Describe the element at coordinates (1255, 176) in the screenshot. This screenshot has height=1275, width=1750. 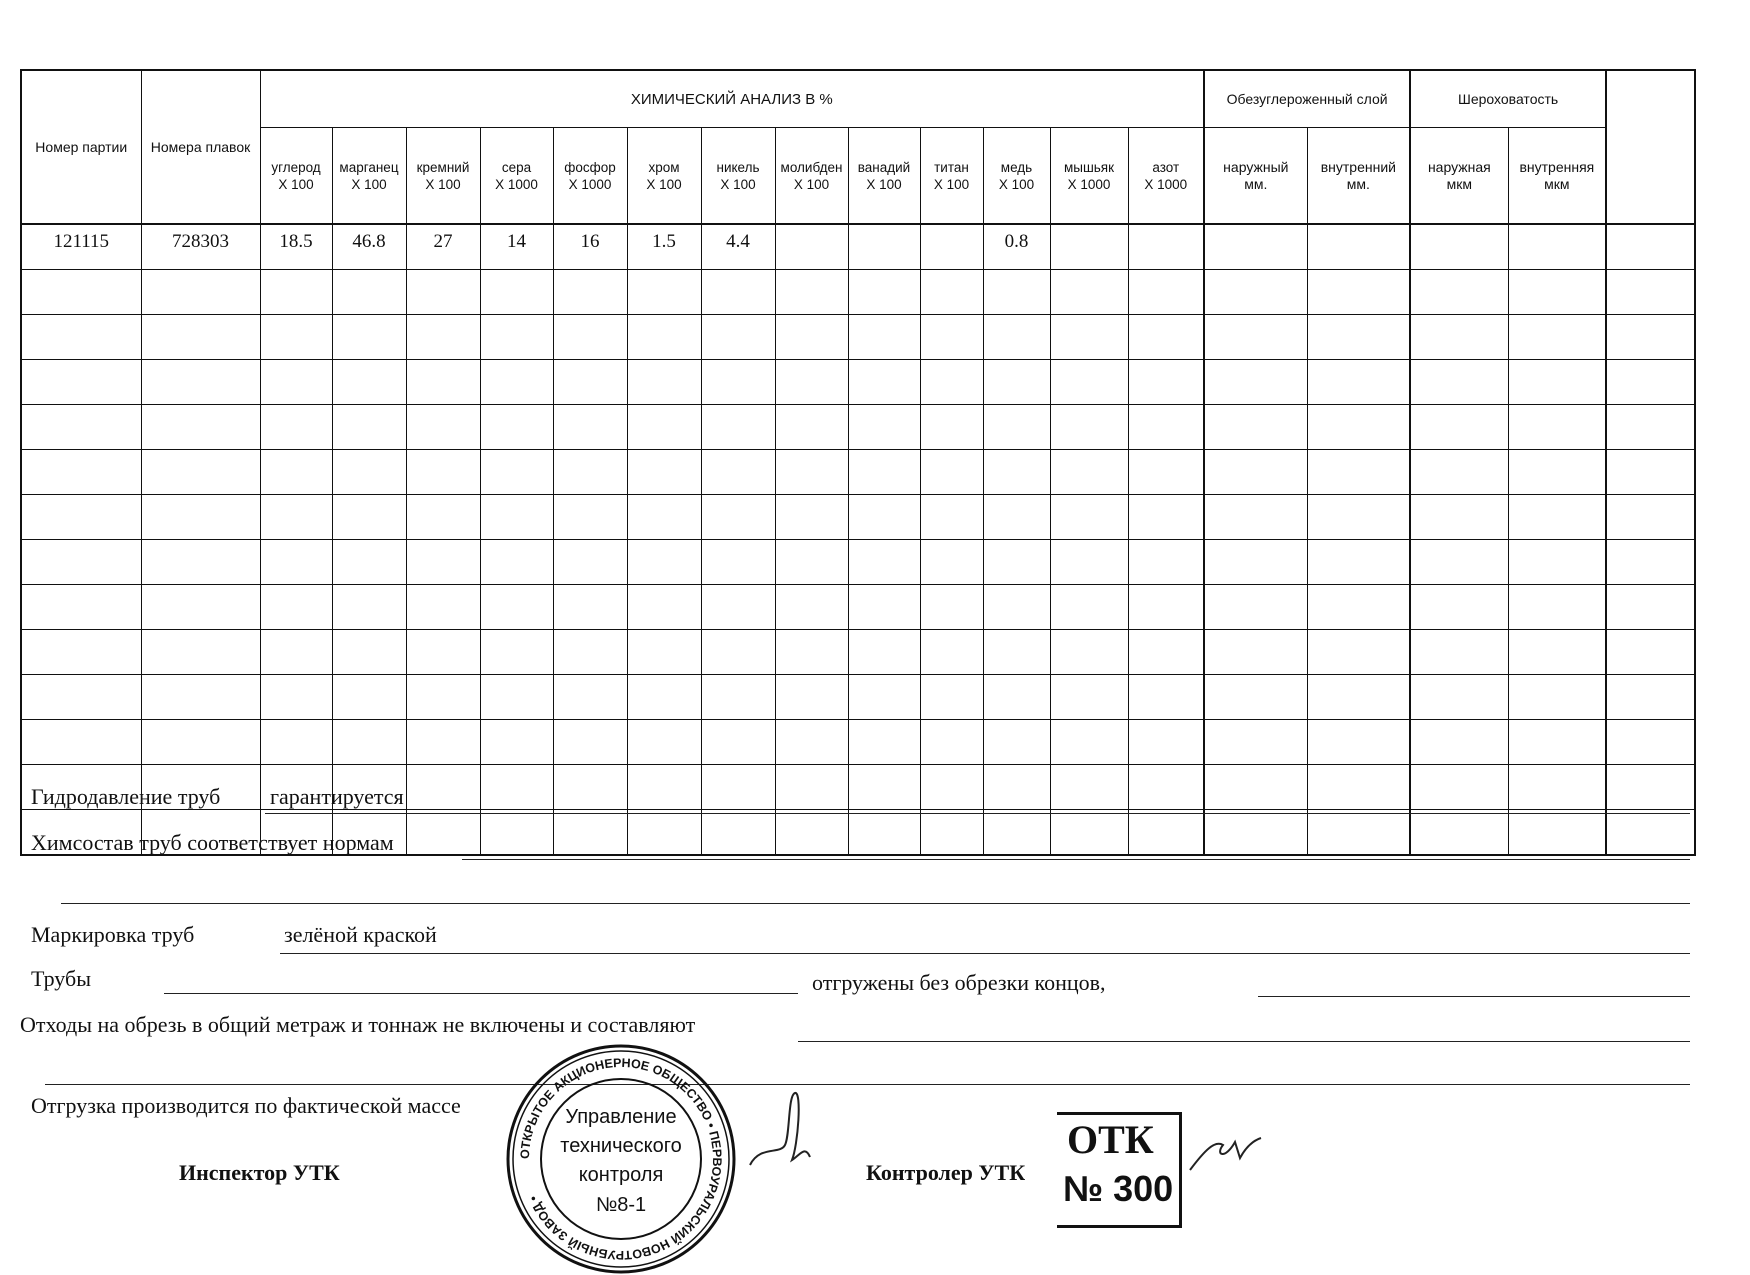
I see `header-decarb-col: наружный мм.` at that location.